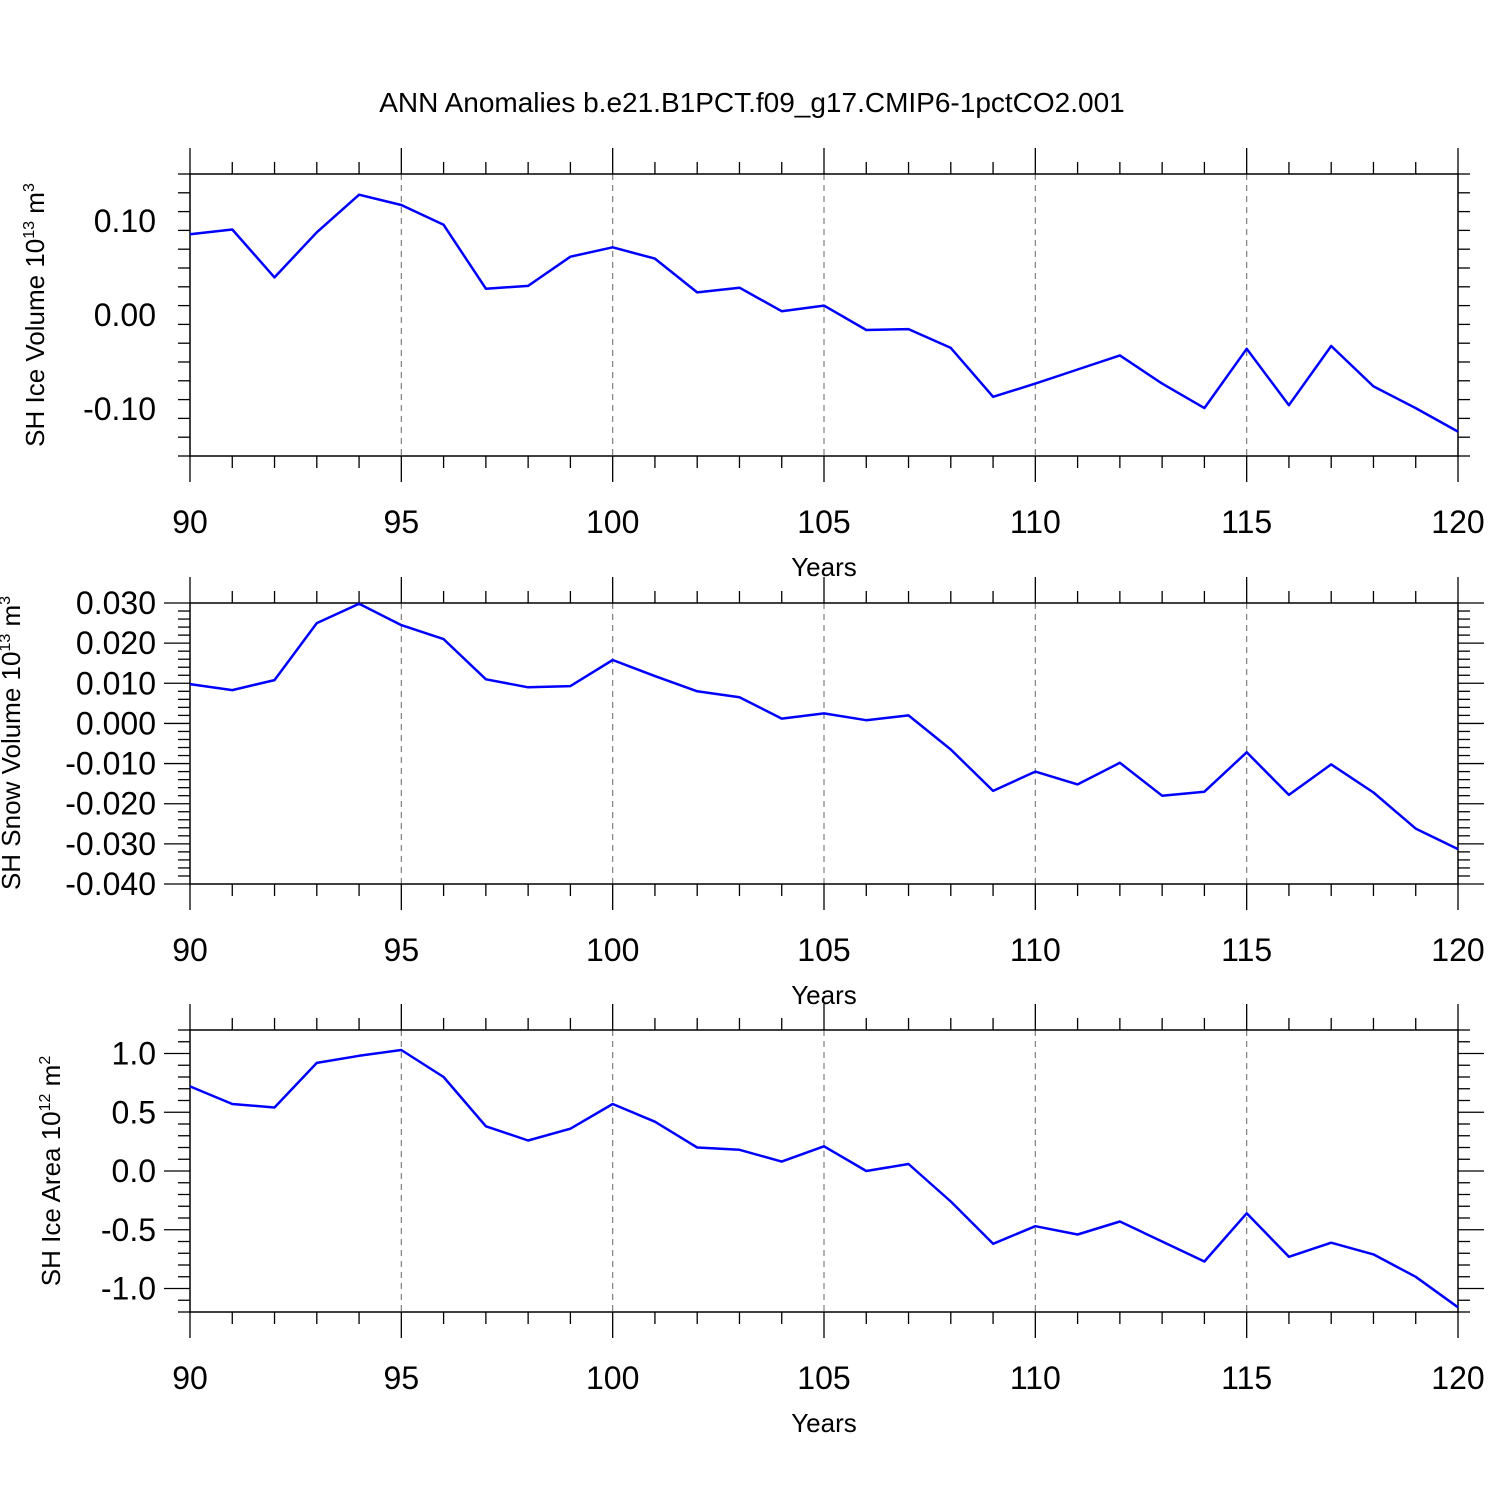  I want to click on y-tick-label: 0.00, so click(125, 315).